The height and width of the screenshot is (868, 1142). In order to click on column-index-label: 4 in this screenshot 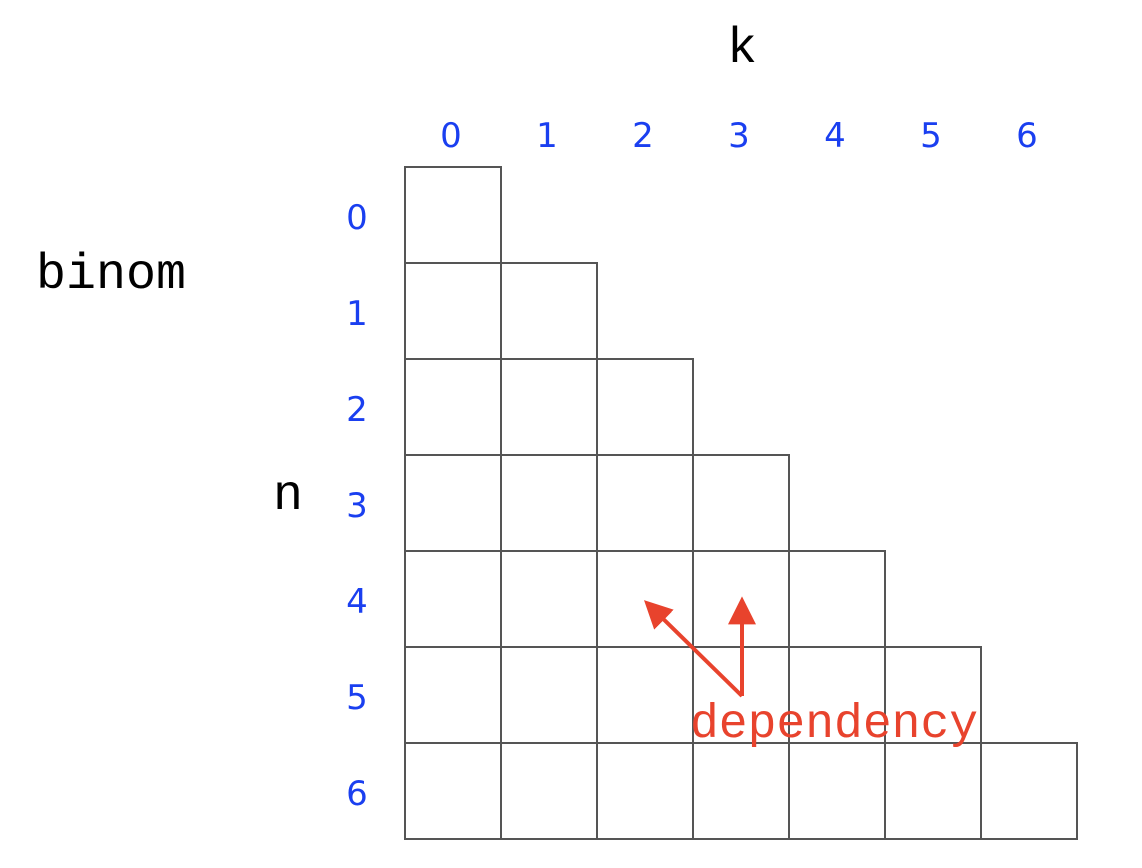, I will do `click(835, 136)`.